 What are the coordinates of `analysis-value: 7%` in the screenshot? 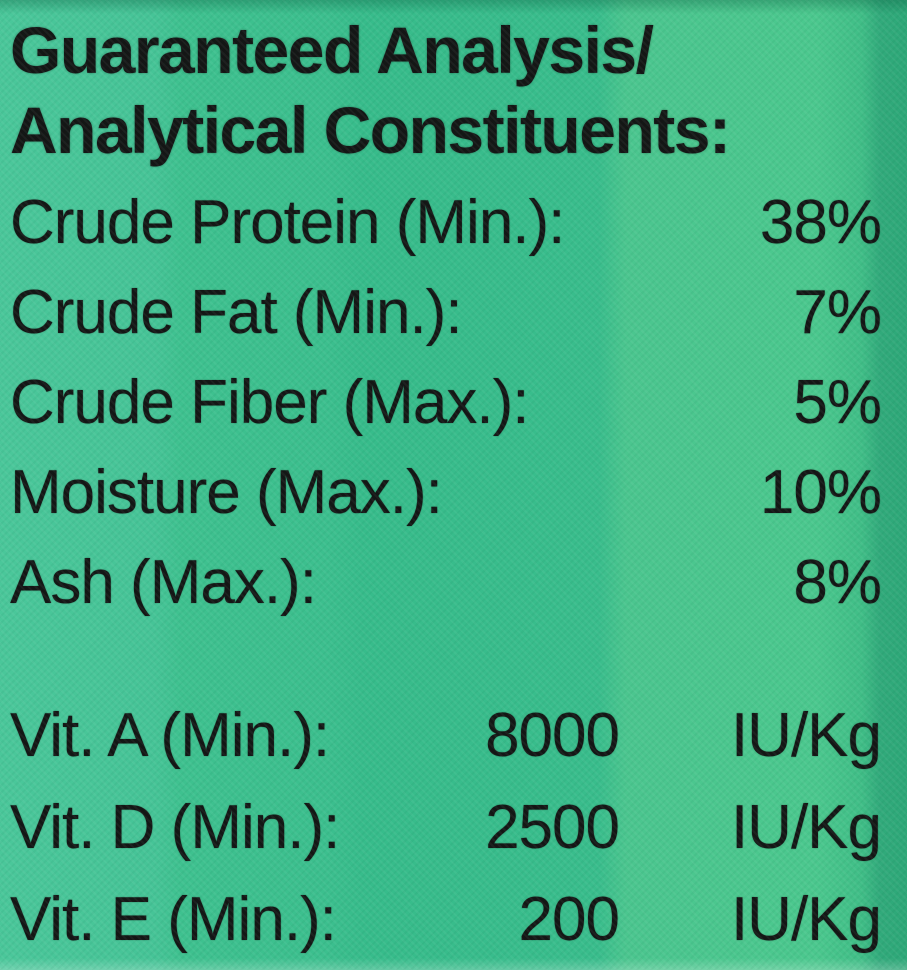 It's located at (837, 312).